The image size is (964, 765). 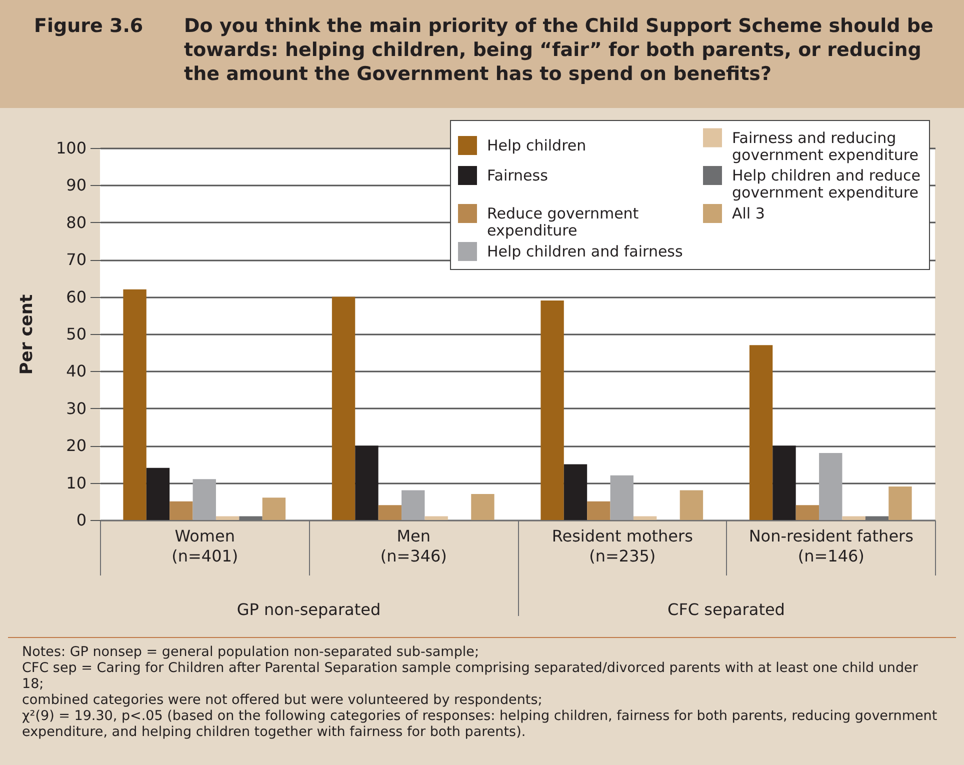 What do you see at coordinates (726, 609) in the screenshot?
I see `text: CFC separated` at bounding box center [726, 609].